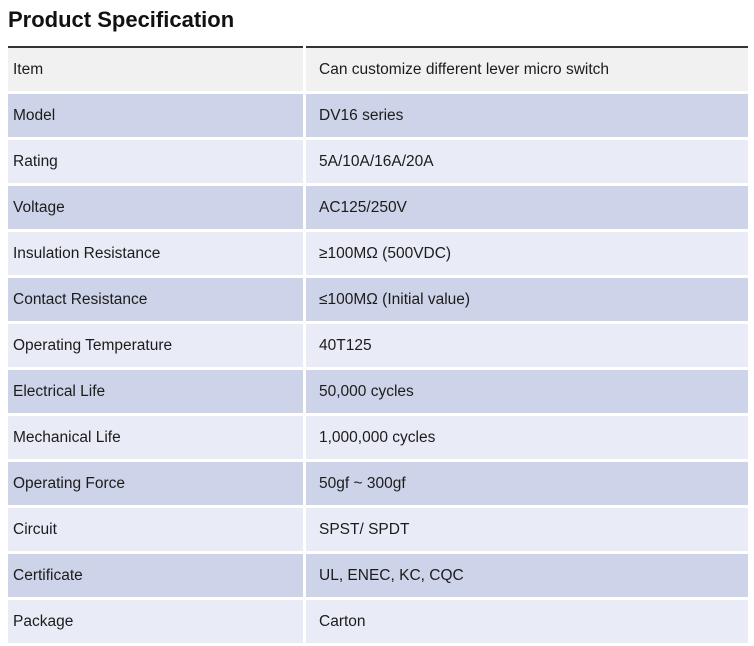  What do you see at coordinates (527, 115) in the screenshot?
I see `spec-value-cell: DV16 series` at bounding box center [527, 115].